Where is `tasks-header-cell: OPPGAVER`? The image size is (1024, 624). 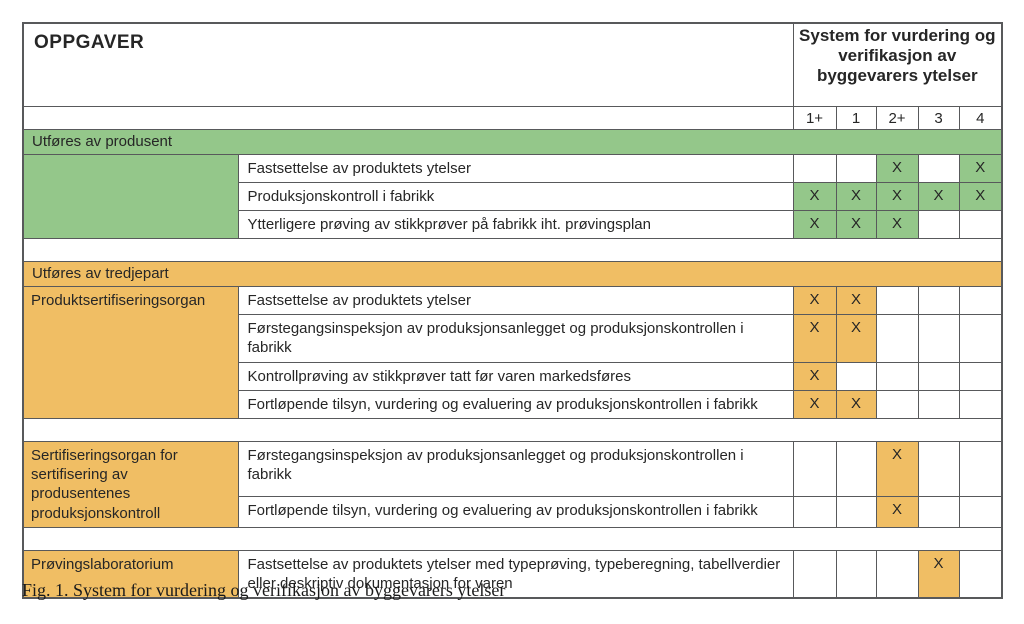 tasks-header-cell: OPPGAVER is located at coordinates (408, 64).